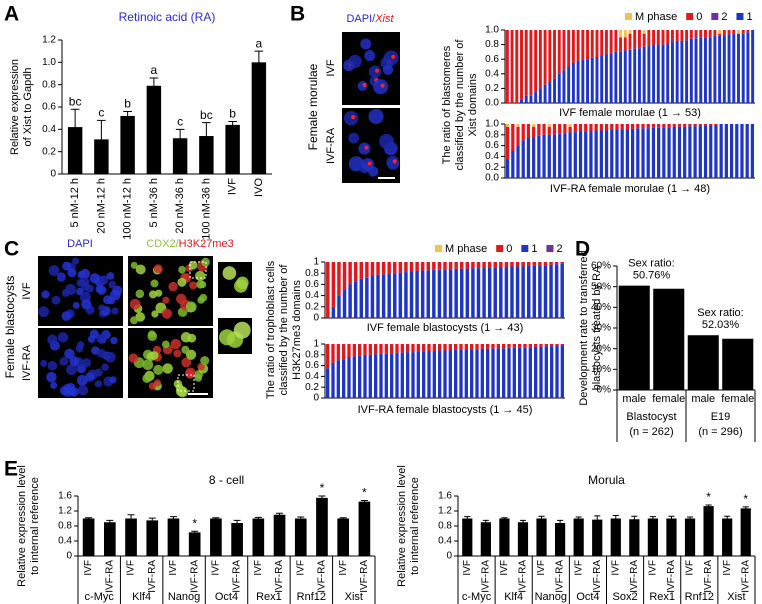 The height and width of the screenshot is (604, 762). I want to click on y-axis-label: The ratio of blastomeres, so click(447, 104).